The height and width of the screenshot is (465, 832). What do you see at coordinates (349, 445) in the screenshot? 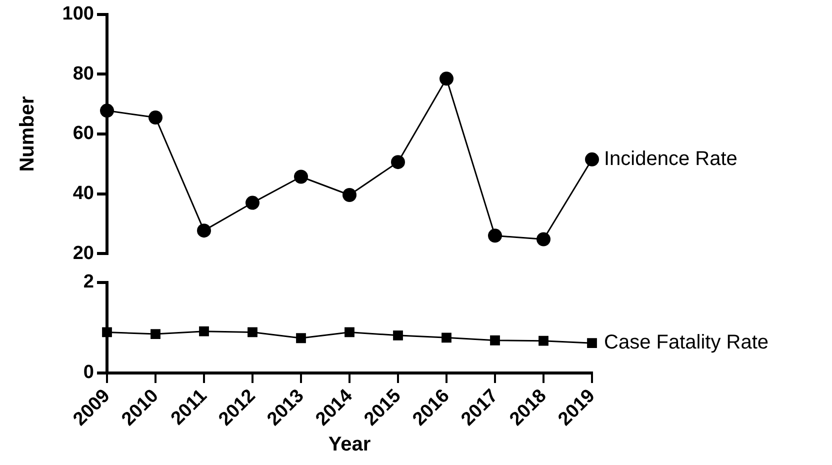
I see `x-axis-title: Year` at bounding box center [349, 445].